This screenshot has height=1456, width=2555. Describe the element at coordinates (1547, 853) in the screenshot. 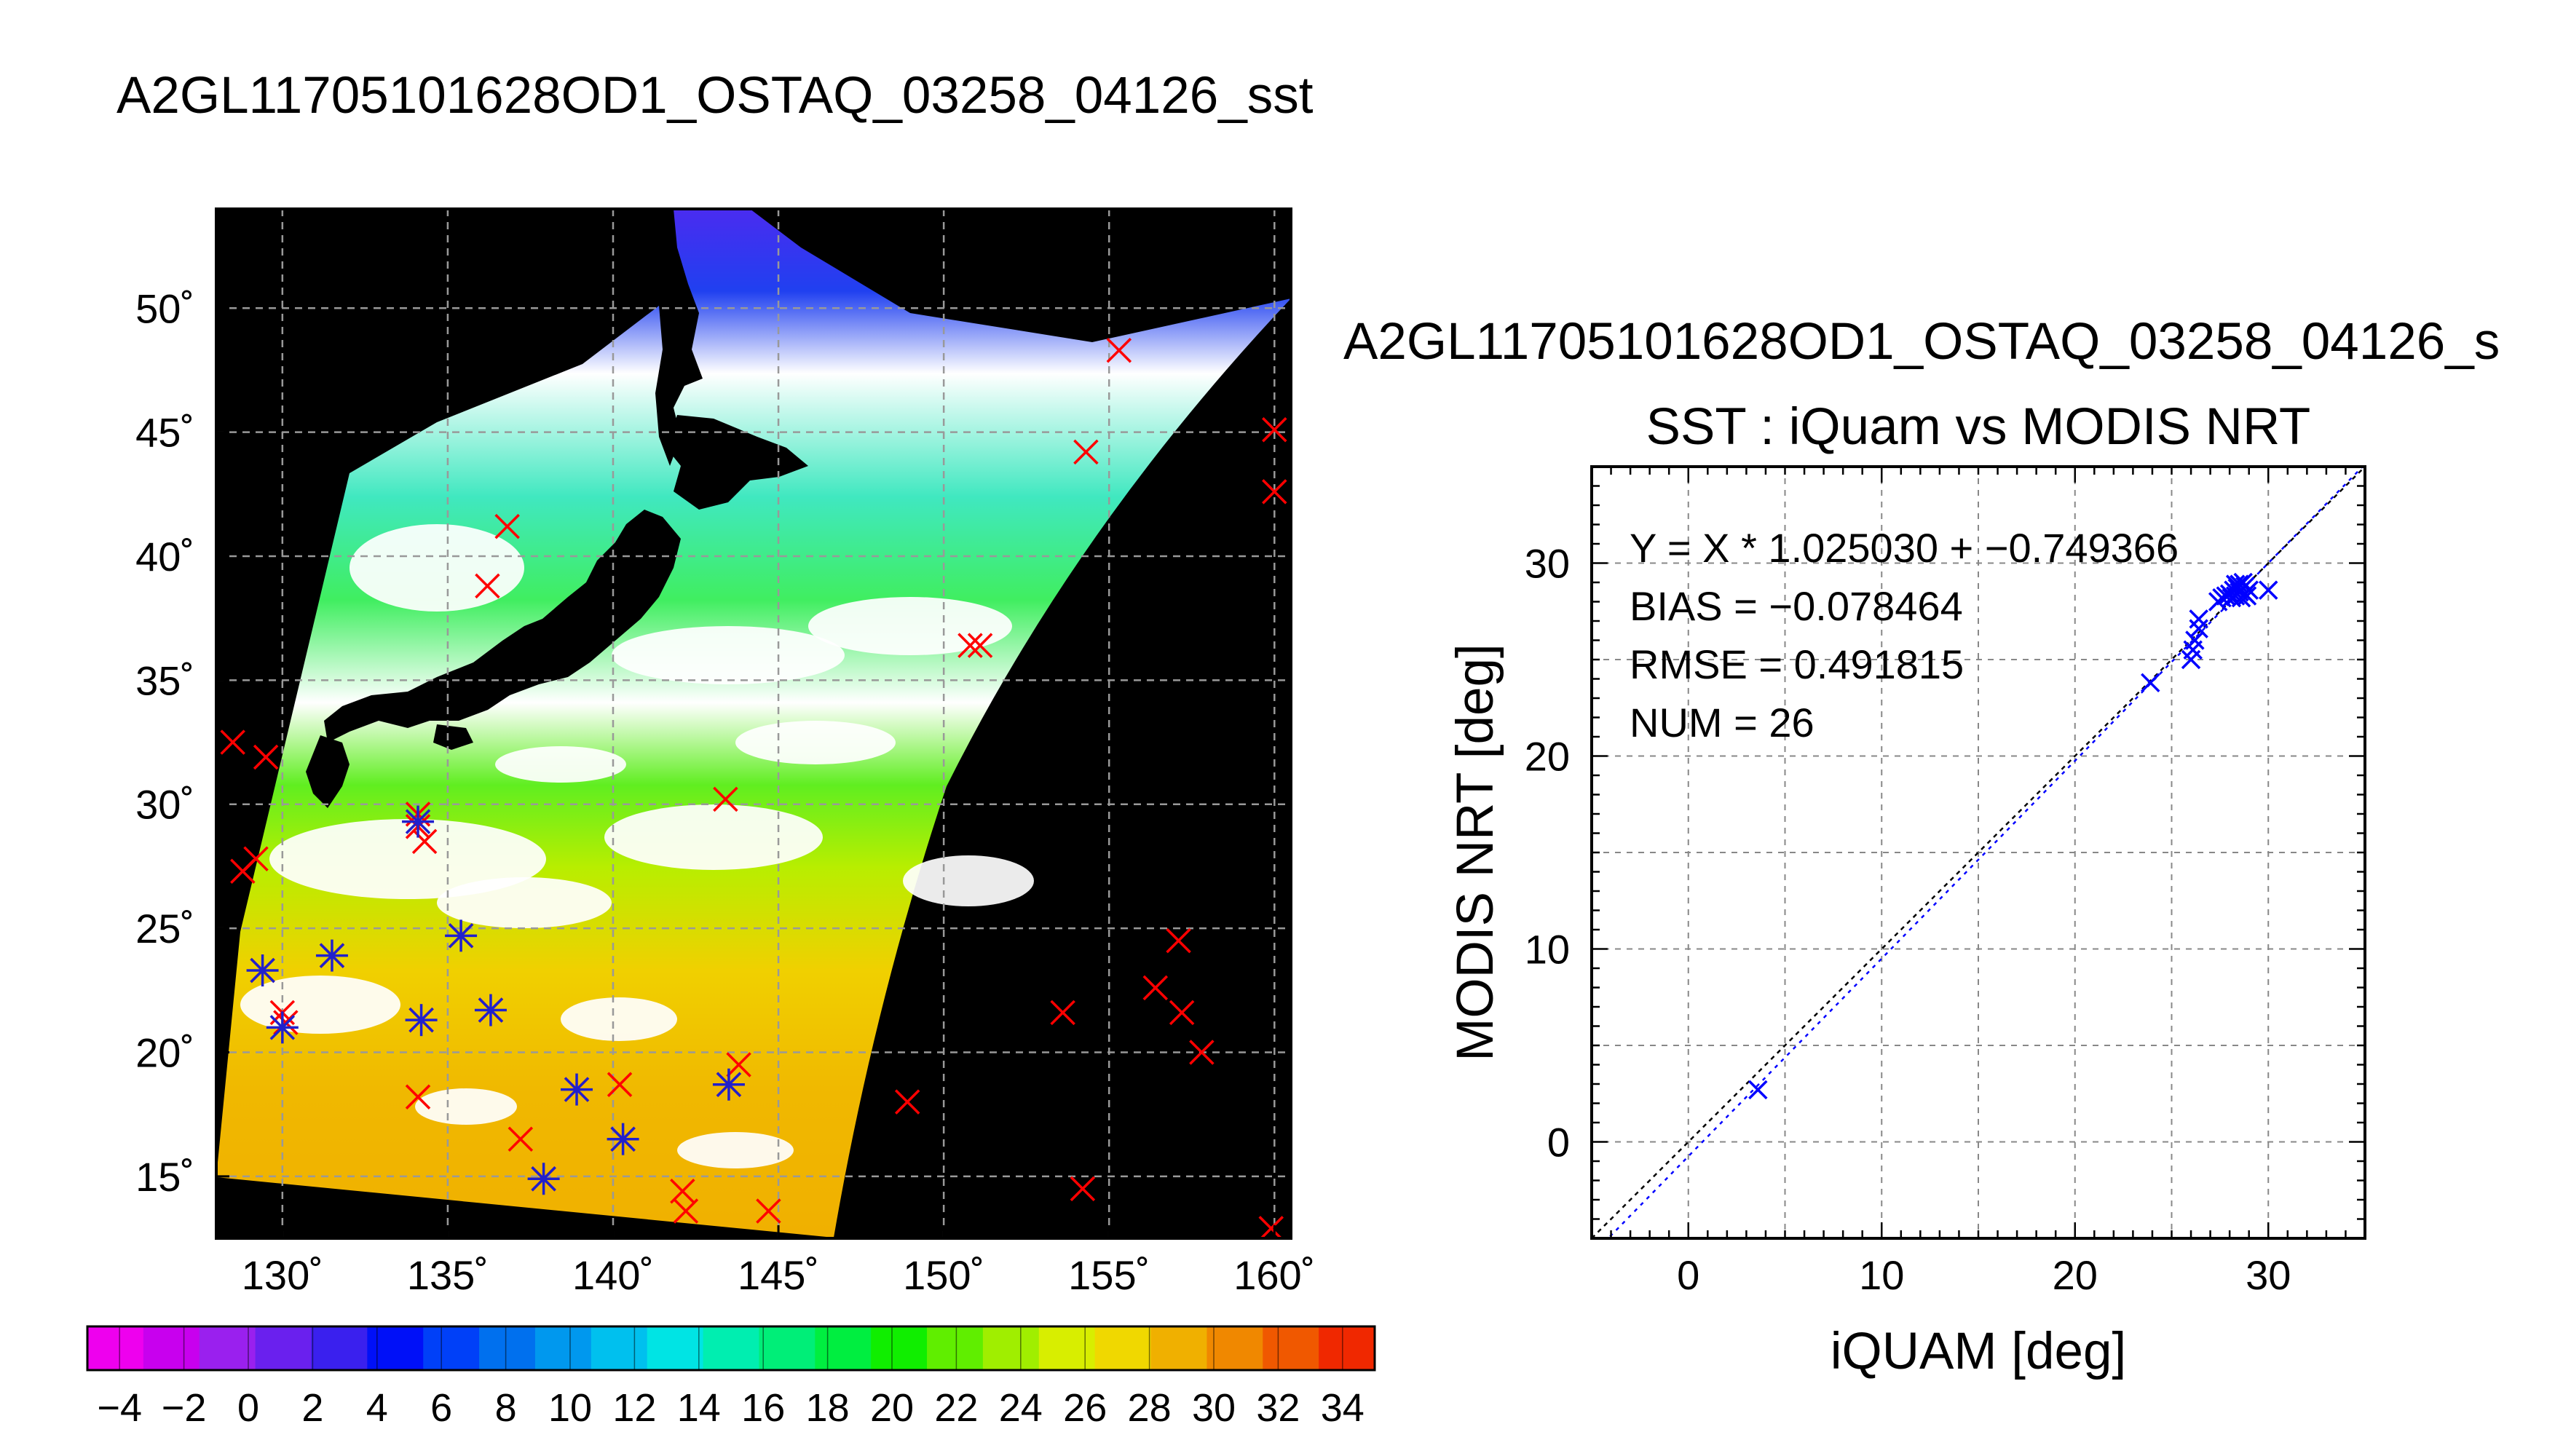

I see `scatter-y-tick-labels: 0 10 20 30` at that location.